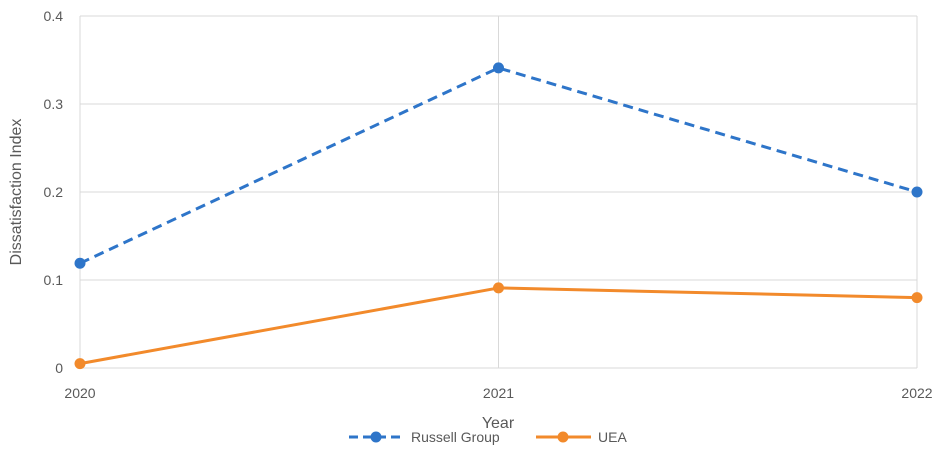  I want to click on legend-label: UEA, so click(612, 437).